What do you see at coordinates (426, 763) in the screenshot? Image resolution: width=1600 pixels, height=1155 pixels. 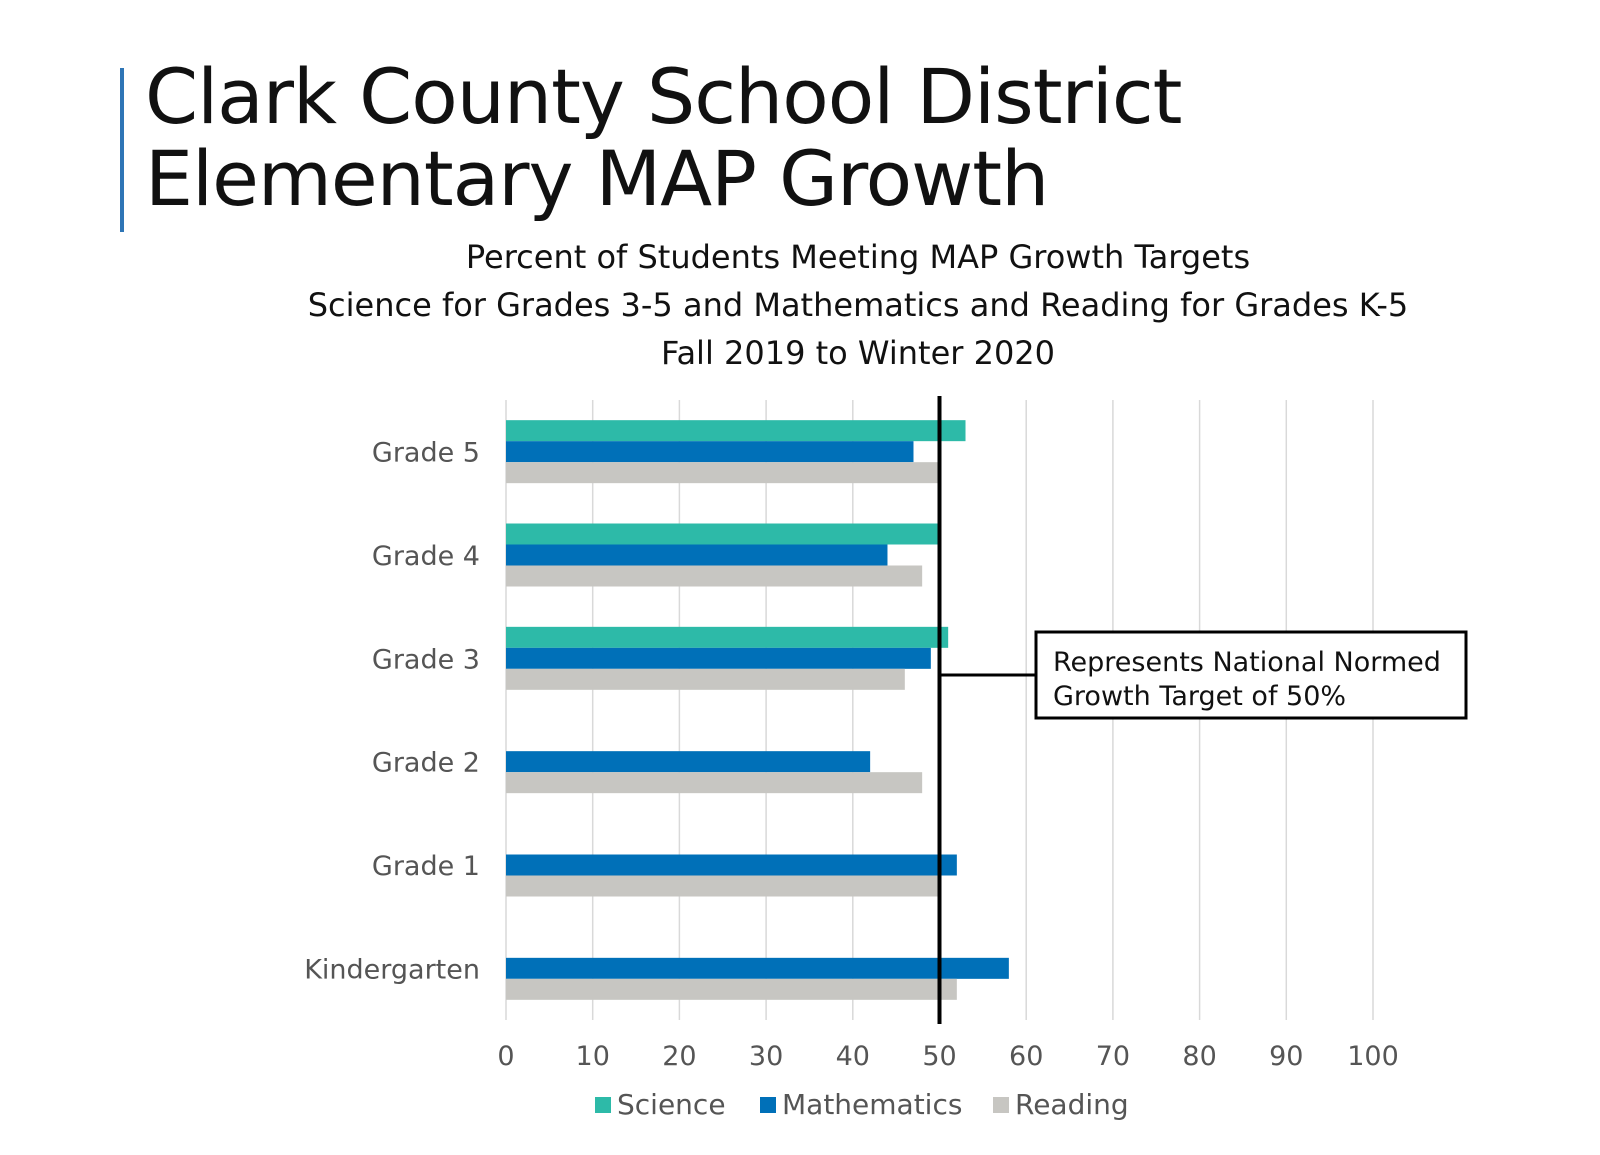 I see `category-label-grade-2: Grade 2` at bounding box center [426, 763].